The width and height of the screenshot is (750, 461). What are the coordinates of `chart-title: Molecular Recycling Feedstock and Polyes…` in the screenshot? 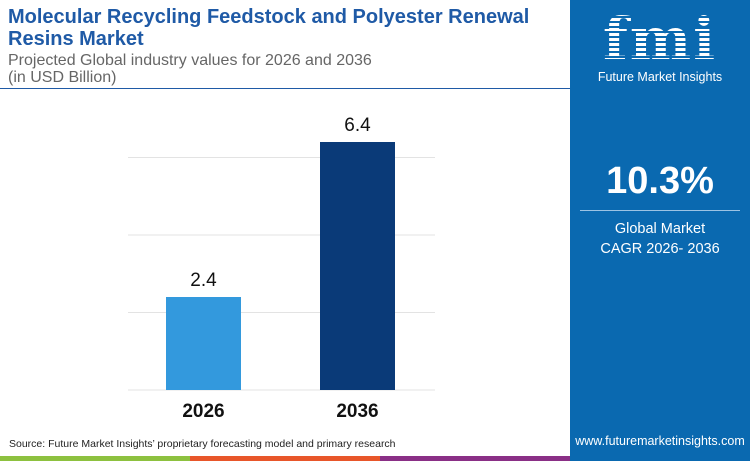 It's located at (269, 28).